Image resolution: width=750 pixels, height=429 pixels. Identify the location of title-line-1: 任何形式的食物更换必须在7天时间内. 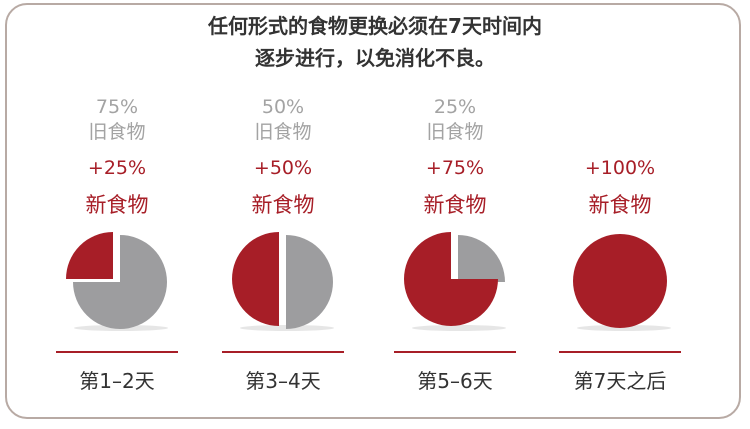
(375, 26).